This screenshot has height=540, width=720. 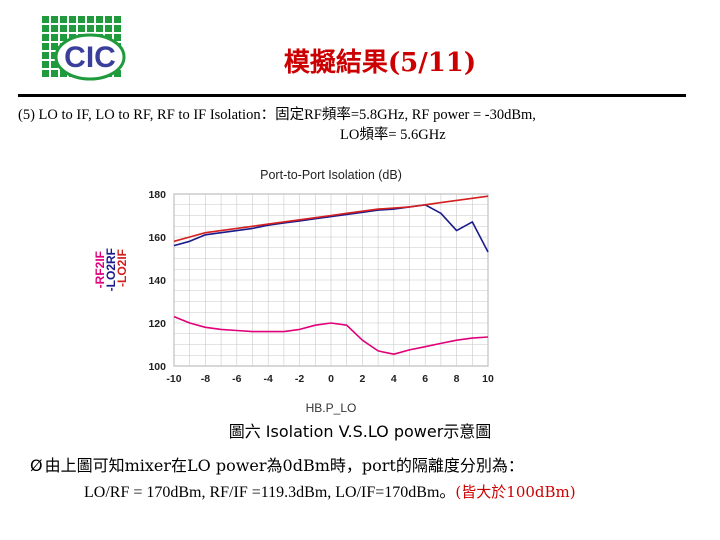 I want to click on conclusion-text-1: 由上圖可知mixer在LO power為0dBm時，port的隔離度分別為：, so click(x=284, y=465).